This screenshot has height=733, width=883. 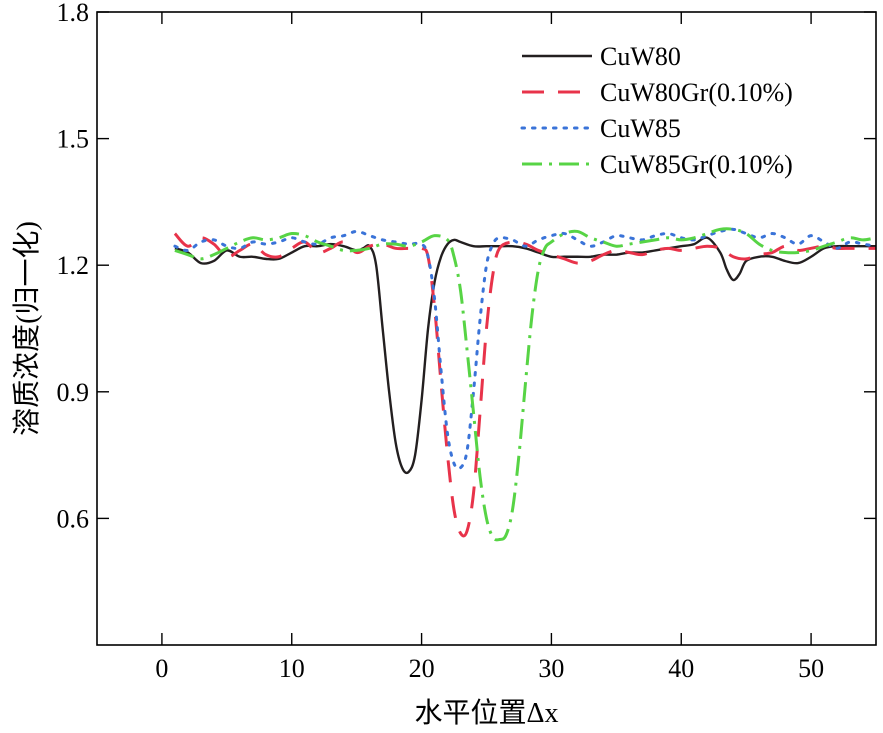 I want to click on x-tick-label: 20, so click(x=422, y=668).